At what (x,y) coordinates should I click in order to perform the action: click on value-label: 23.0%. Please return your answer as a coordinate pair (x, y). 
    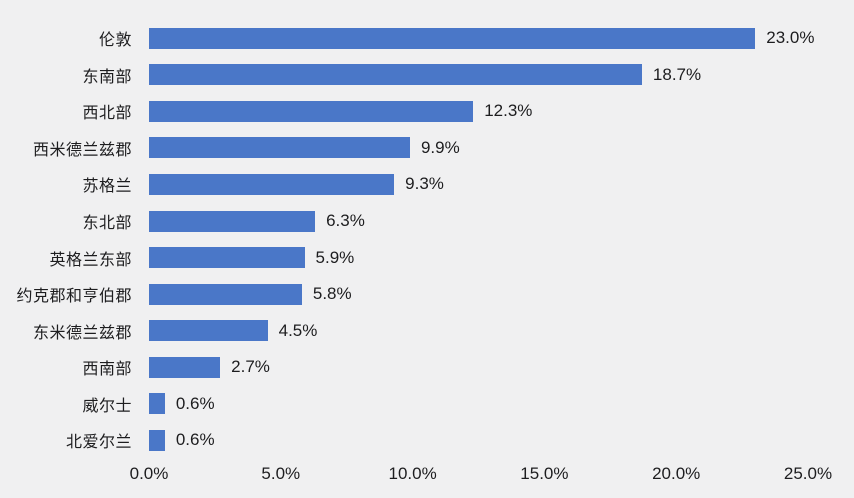
    Looking at the image, I should click on (790, 38).